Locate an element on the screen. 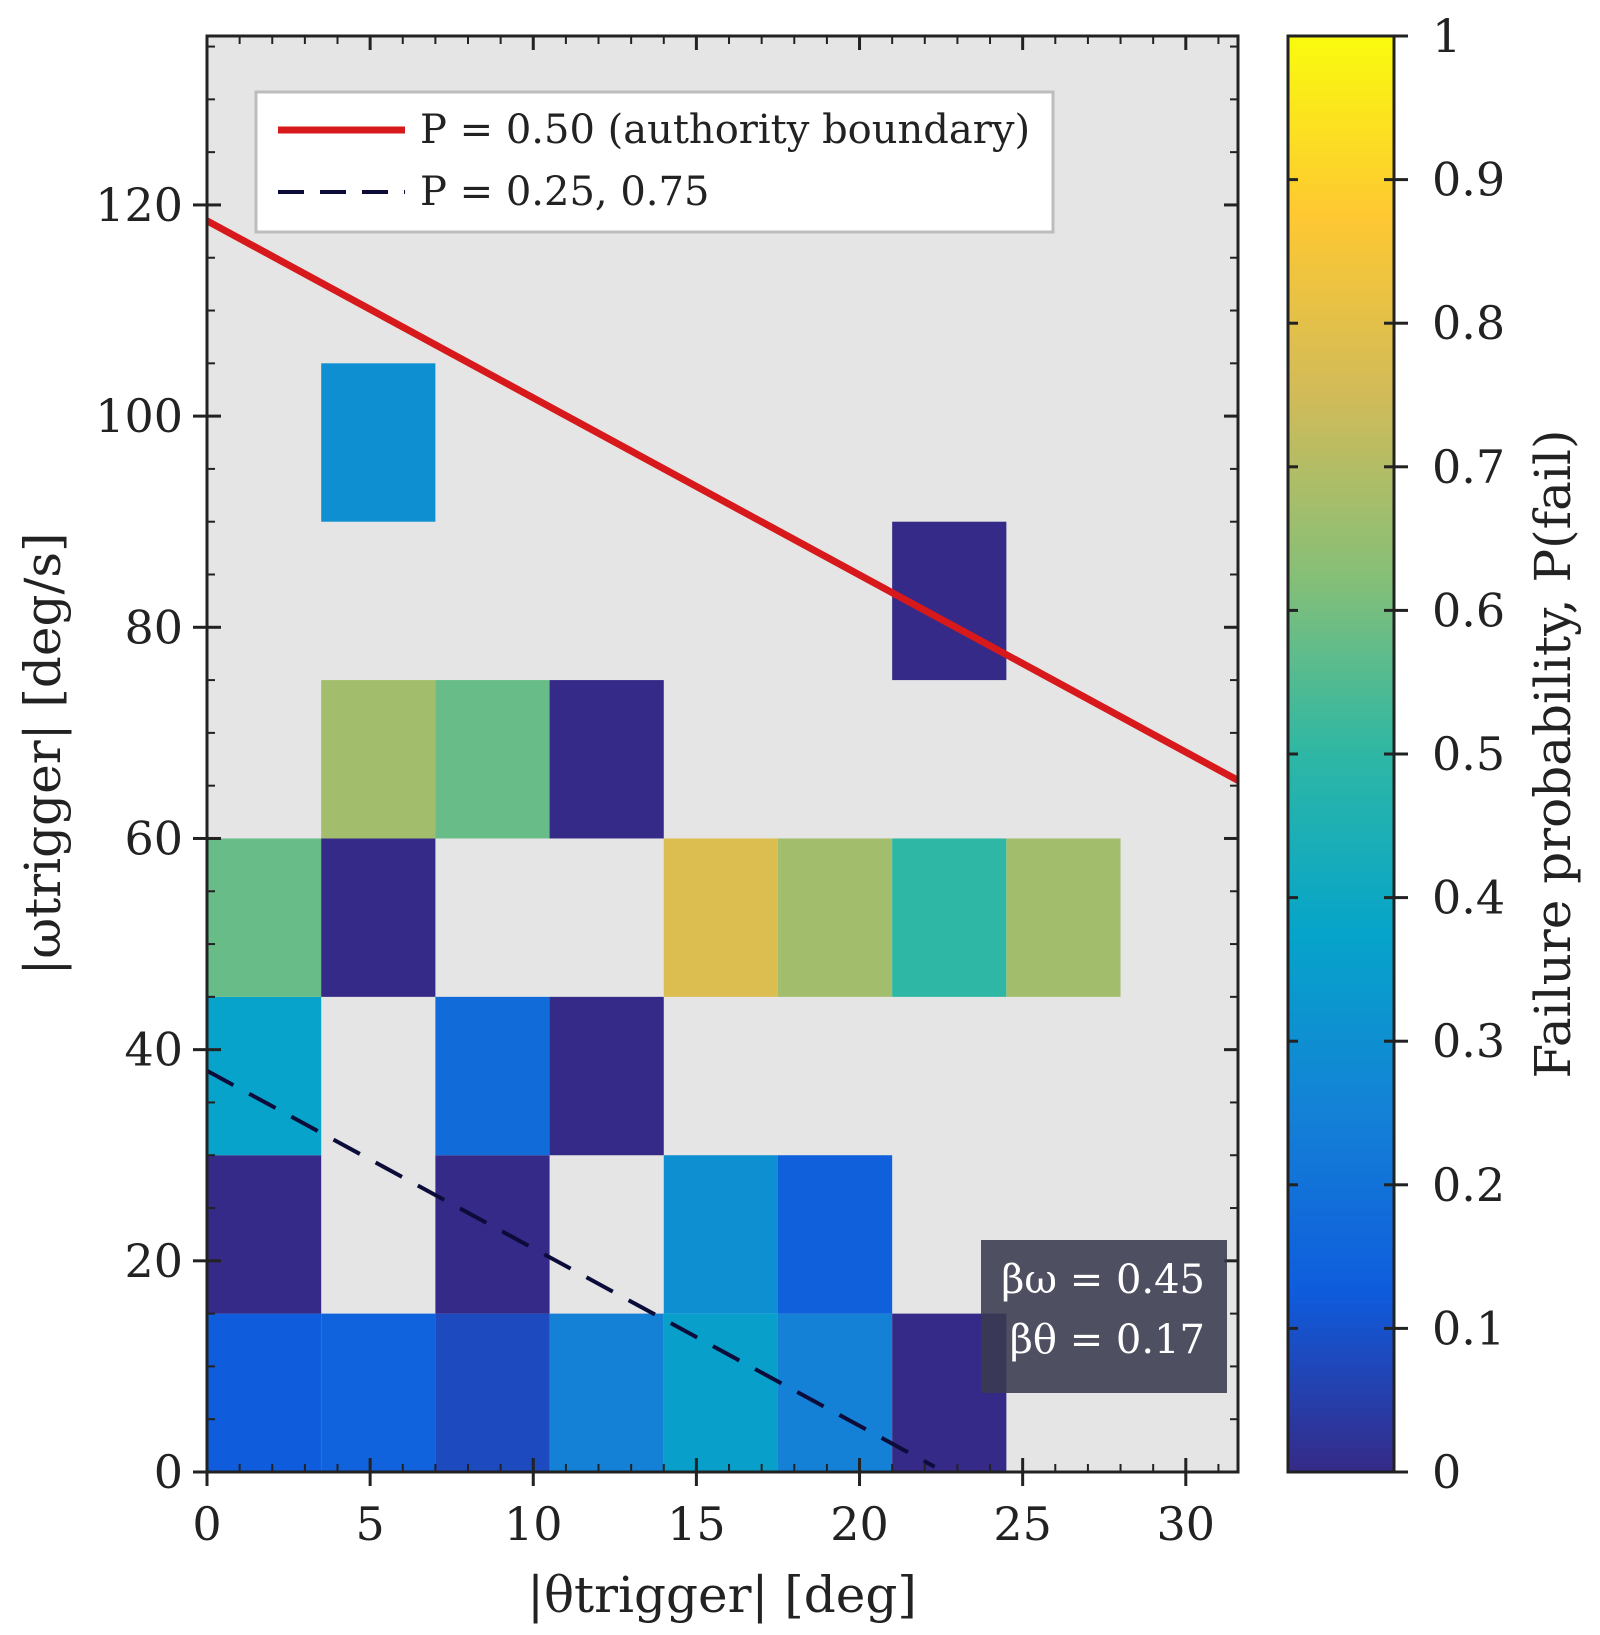 The width and height of the screenshot is (1600, 1635). colorbar-label: Failure probability, P(fail) is located at coordinates (1553, 754).